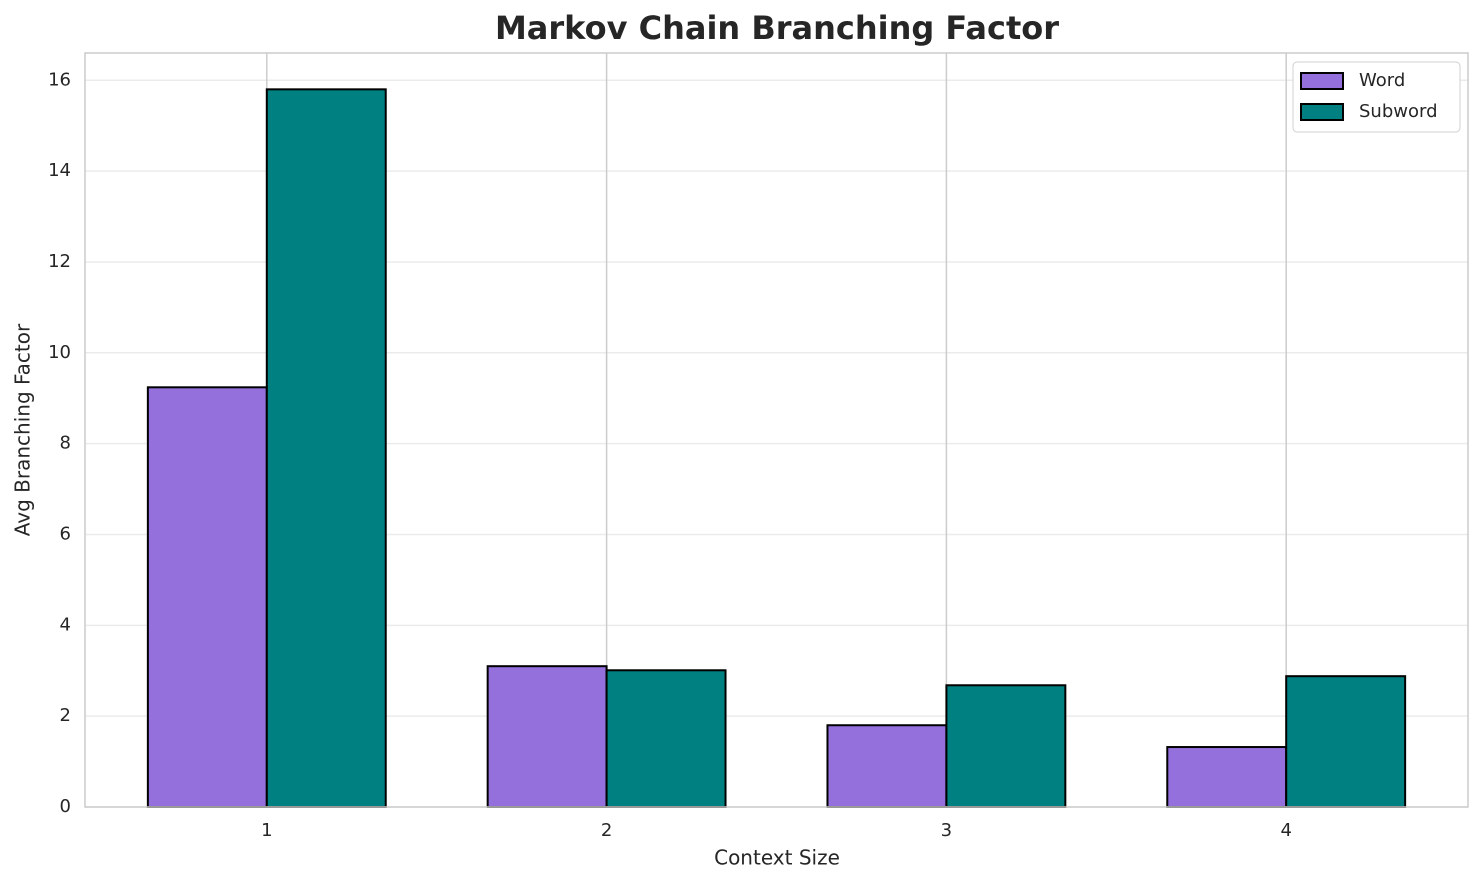 This screenshot has height=885, width=1484. What do you see at coordinates (59, 352) in the screenshot?
I see `y-tick-label: 10` at bounding box center [59, 352].